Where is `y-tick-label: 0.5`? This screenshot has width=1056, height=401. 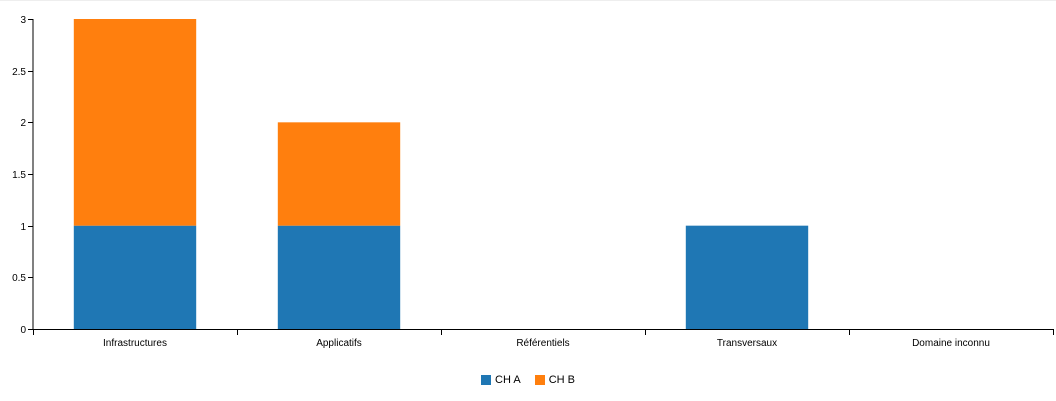
y-tick-label: 0.5 is located at coordinates (19, 278).